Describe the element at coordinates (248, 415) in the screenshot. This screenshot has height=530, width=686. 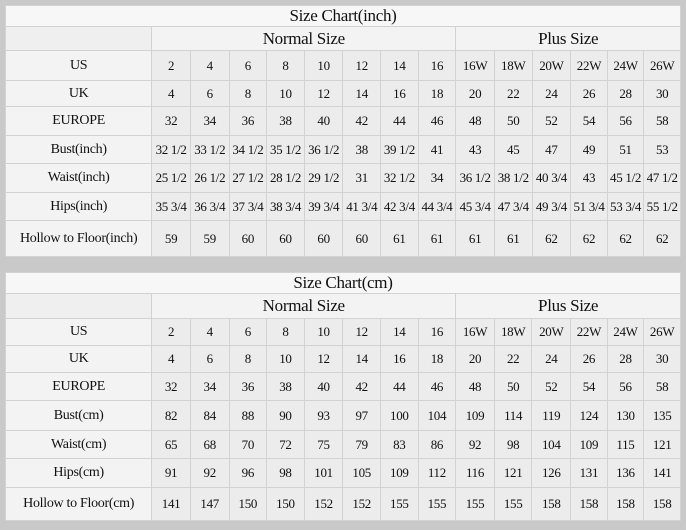
I see `table-cell: 88` at that location.